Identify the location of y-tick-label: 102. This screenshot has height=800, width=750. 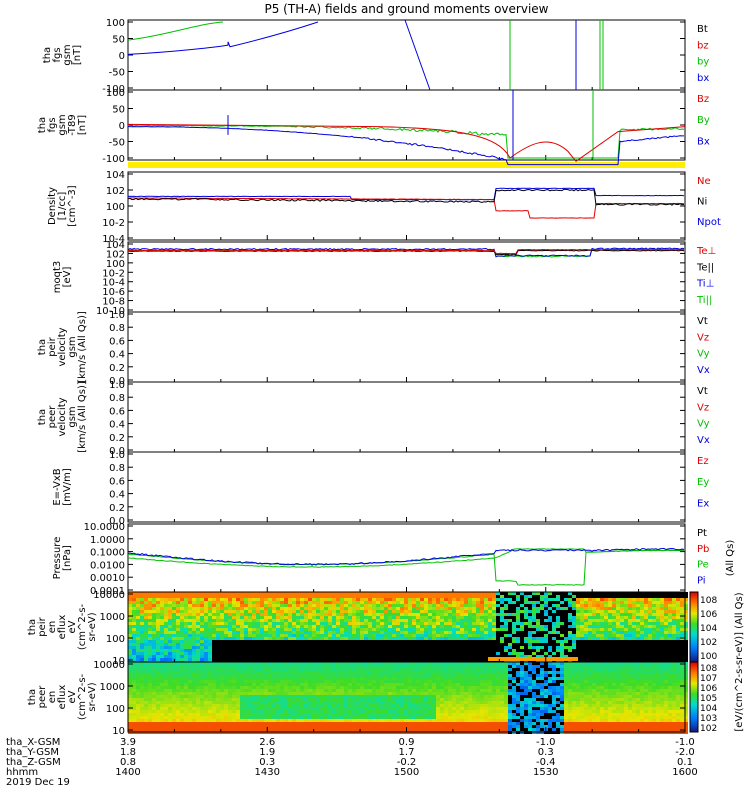
(115, 191).